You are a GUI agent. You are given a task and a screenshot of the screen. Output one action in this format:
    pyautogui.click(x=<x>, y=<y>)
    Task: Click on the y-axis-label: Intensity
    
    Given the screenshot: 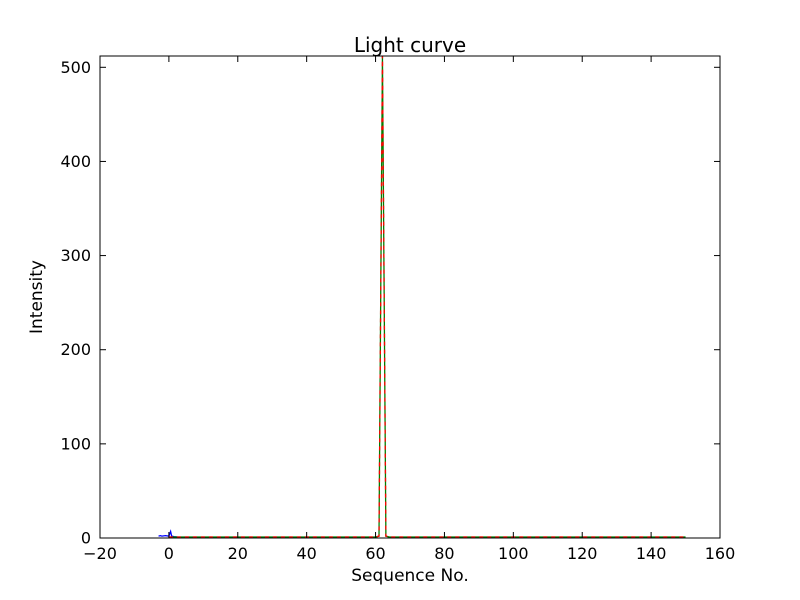 What is the action you would take?
    pyautogui.click(x=37, y=297)
    